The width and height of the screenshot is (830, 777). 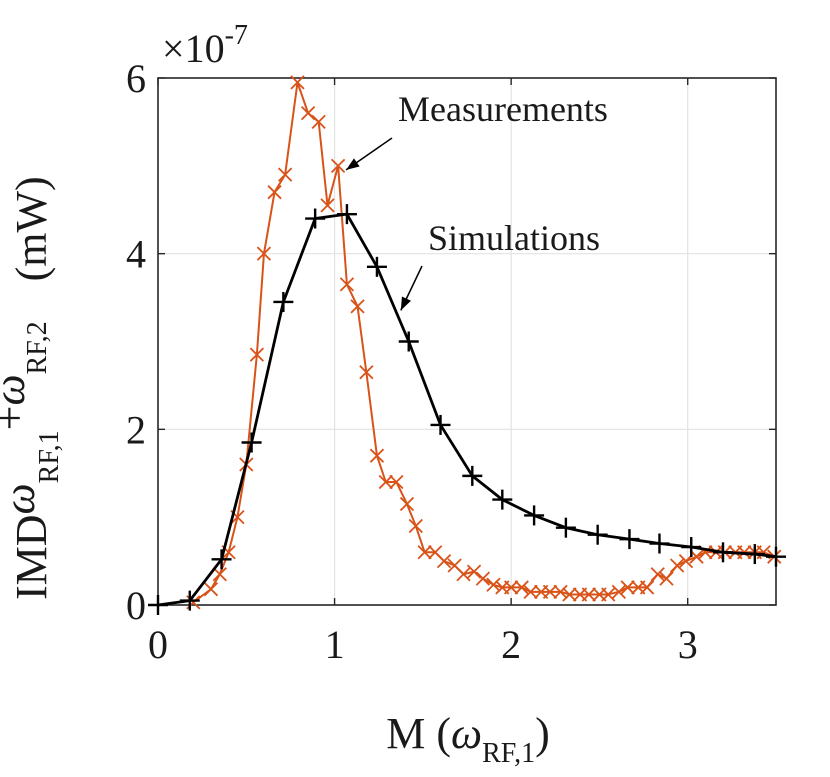 I want to click on x-axis-title-main: M (, so click(x=418, y=733).